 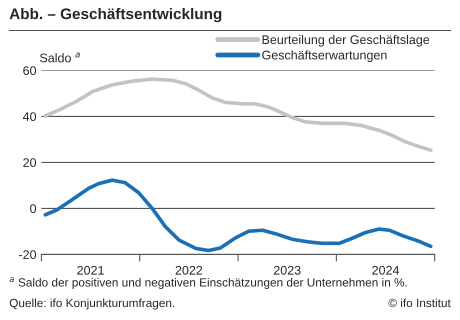 What do you see at coordinates (116, 15) in the screenshot?
I see `chart-title: Abb. – Geschäftsentwicklung` at bounding box center [116, 15].